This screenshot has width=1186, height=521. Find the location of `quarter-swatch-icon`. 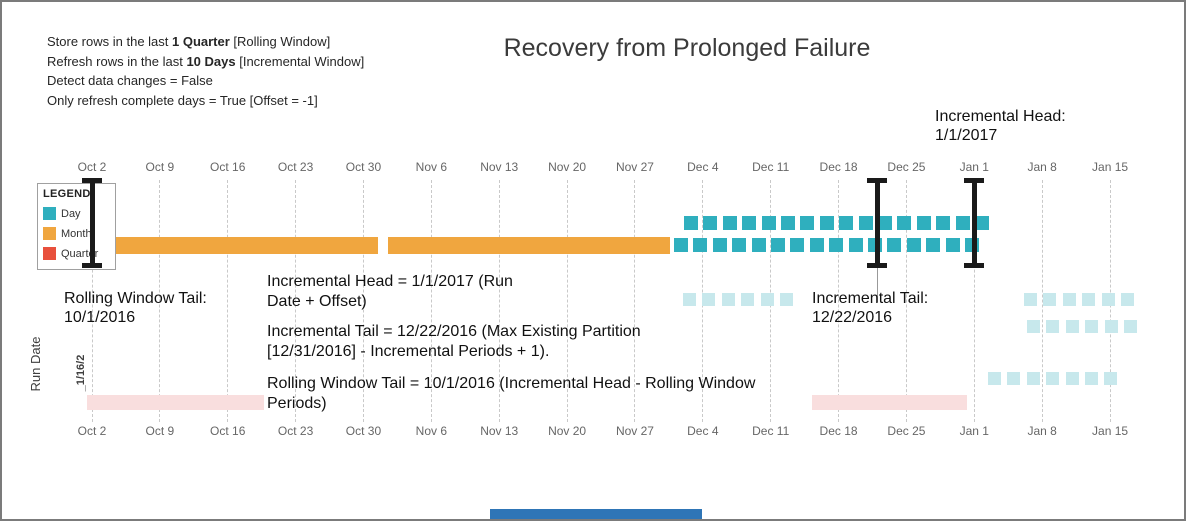

quarter-swatch-icon is located at coordinates (49, 253).